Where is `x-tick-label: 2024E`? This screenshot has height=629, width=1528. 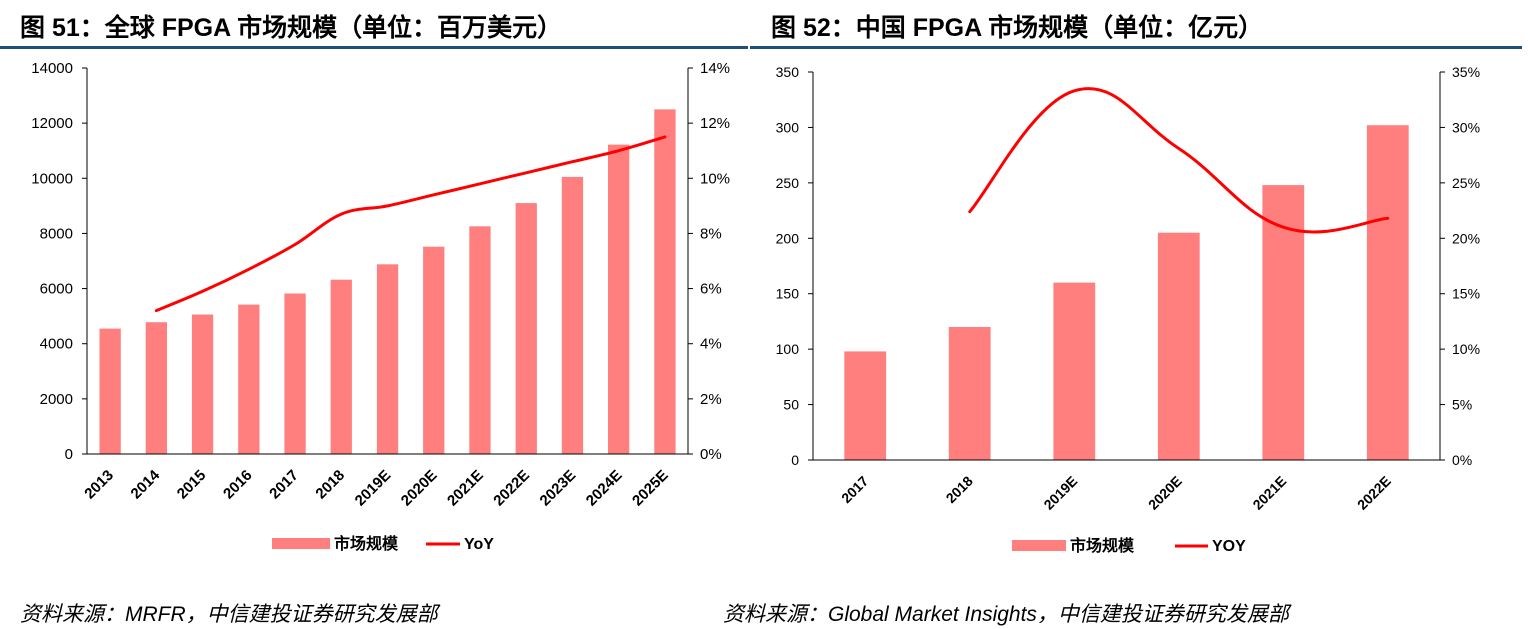 x-tick-label: 2024E is located at coordinates (604, 488).